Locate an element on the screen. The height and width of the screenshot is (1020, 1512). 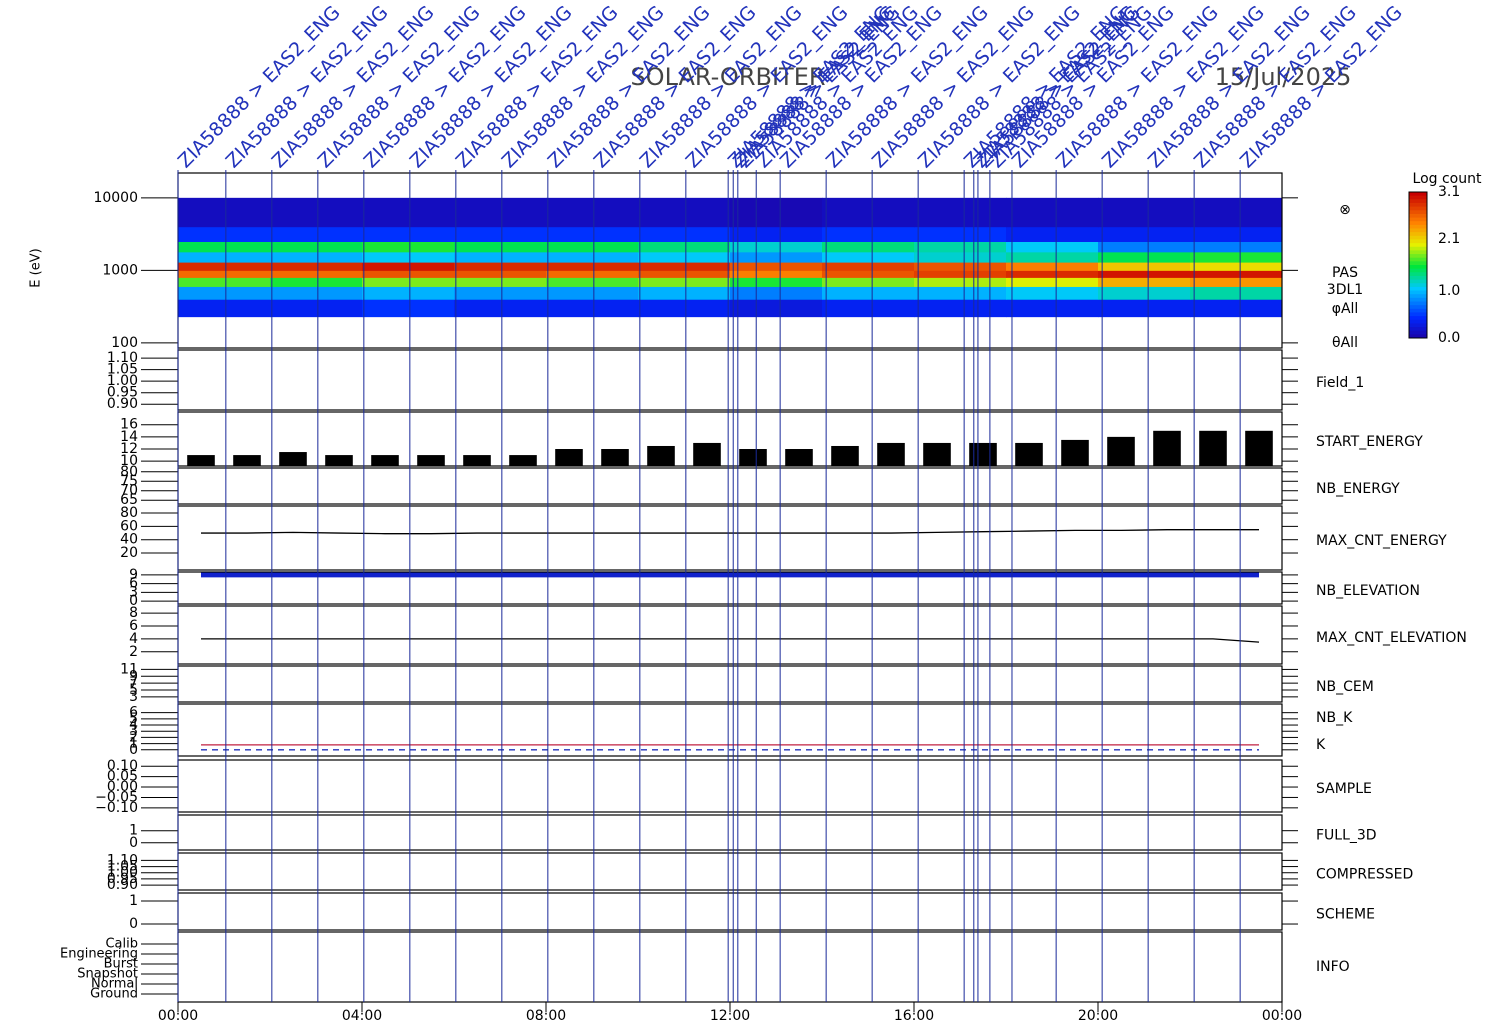
y-tick-label: 0 is located at coordinates (133, 750).